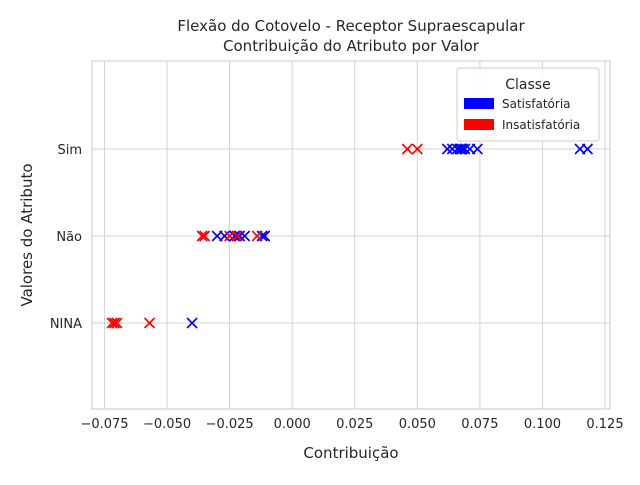 The width and height of the screenshot is (640, 485). I want to click on legend-title: Classe, so click(527, 85).